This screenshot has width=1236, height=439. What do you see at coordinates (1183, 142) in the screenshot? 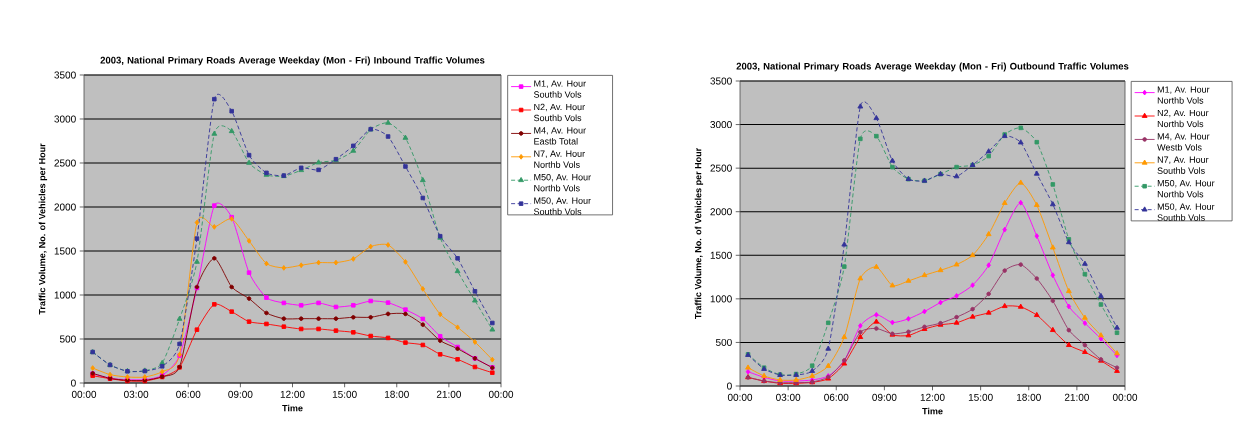
I see `legend-label: M4, Av. Hour Westb Vols` at bounding box center [1183, 142].